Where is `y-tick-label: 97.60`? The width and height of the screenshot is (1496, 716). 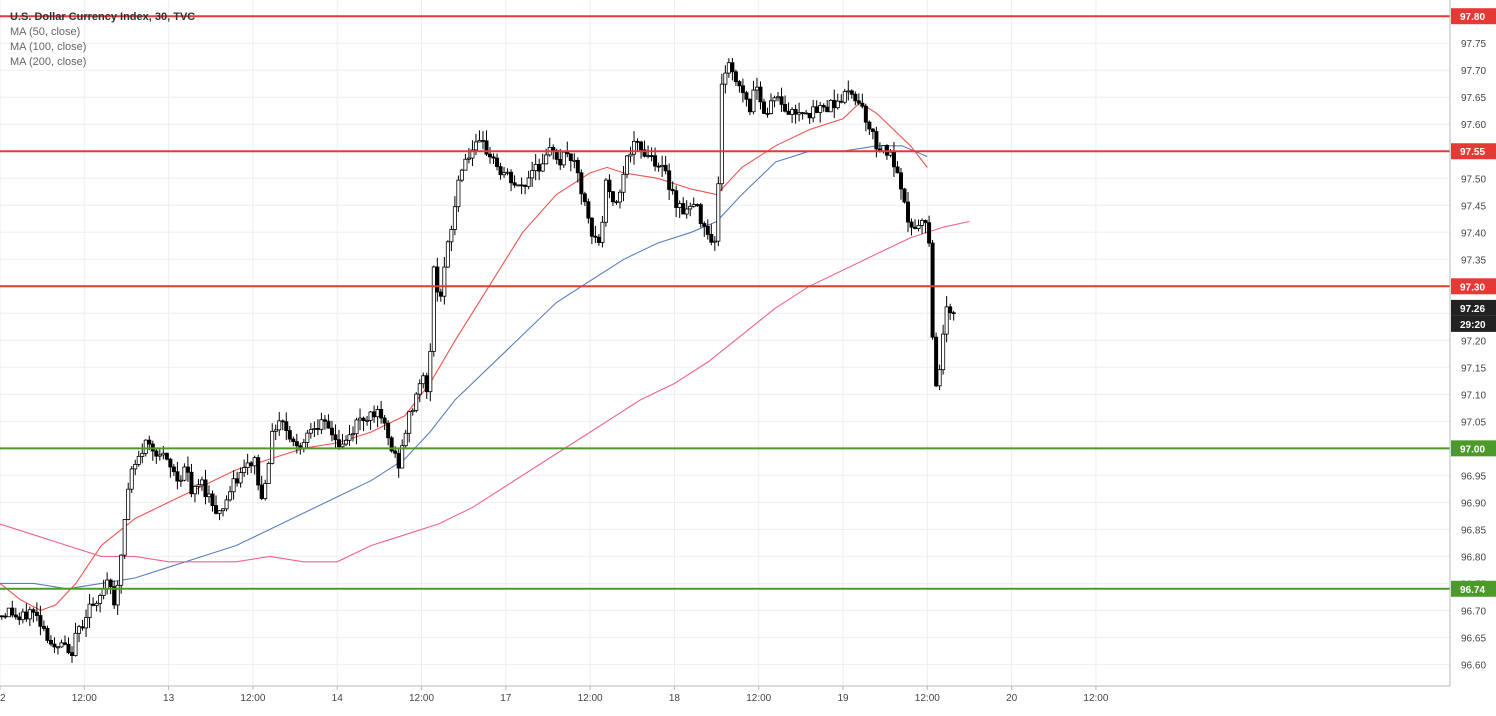
y-tick-label: 97.60 is located at coordinates (1473, 125).